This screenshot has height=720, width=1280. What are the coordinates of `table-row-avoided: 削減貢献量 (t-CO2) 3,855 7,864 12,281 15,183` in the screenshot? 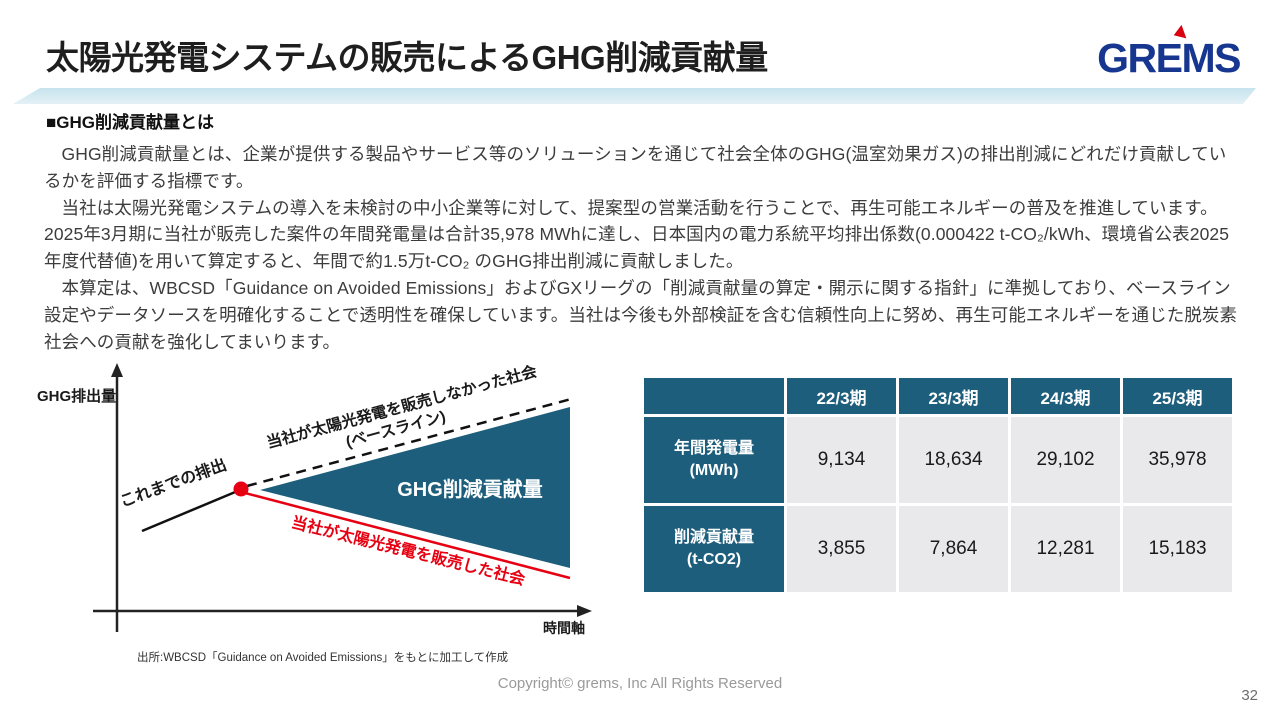 It's located at (938, 549).